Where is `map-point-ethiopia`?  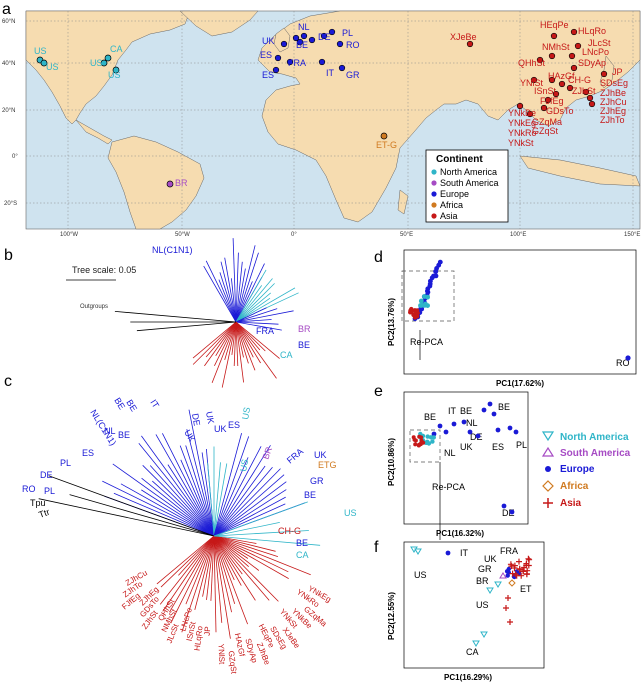 map-point-ethiopia is located at coordinates (384, 136).